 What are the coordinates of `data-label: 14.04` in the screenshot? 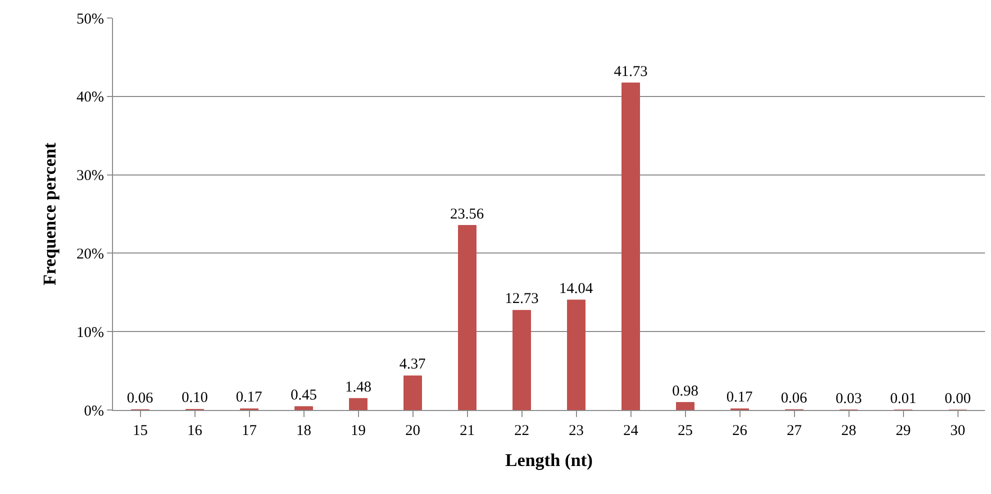 It's located at (576, 288).